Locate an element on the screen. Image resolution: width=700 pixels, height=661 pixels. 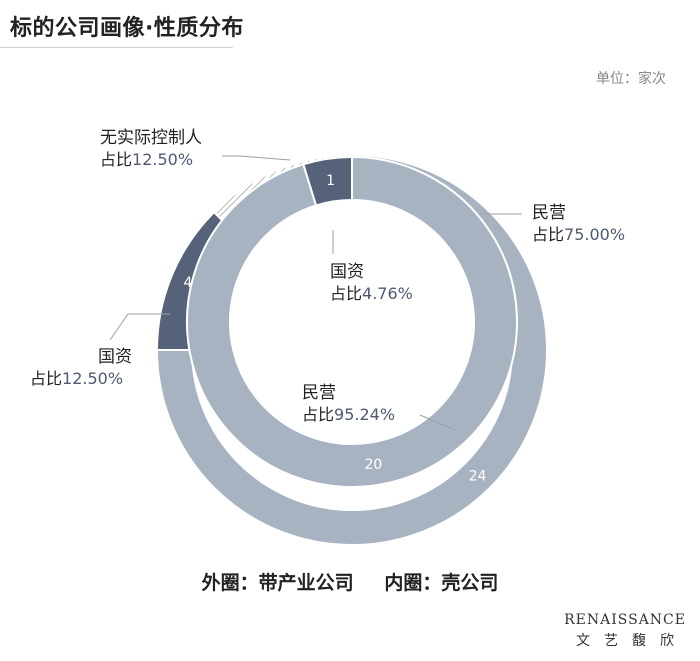
outer-slice-0-label: 民营 is located at coordinates (549, 213).